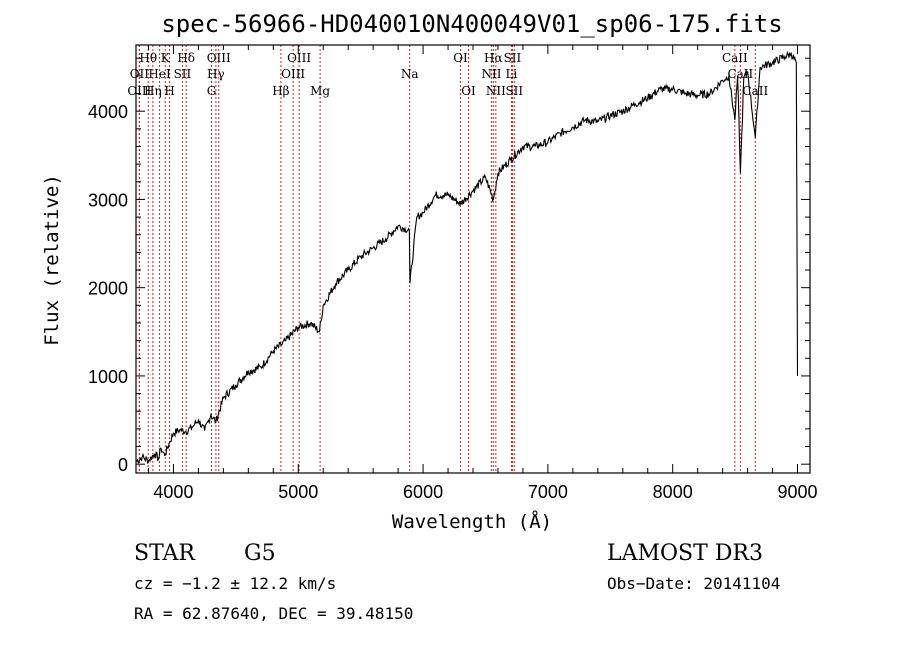  Describe the element at coordinates (293, 74) in the screenshot. I see `line-label-14: OIII` at that location.